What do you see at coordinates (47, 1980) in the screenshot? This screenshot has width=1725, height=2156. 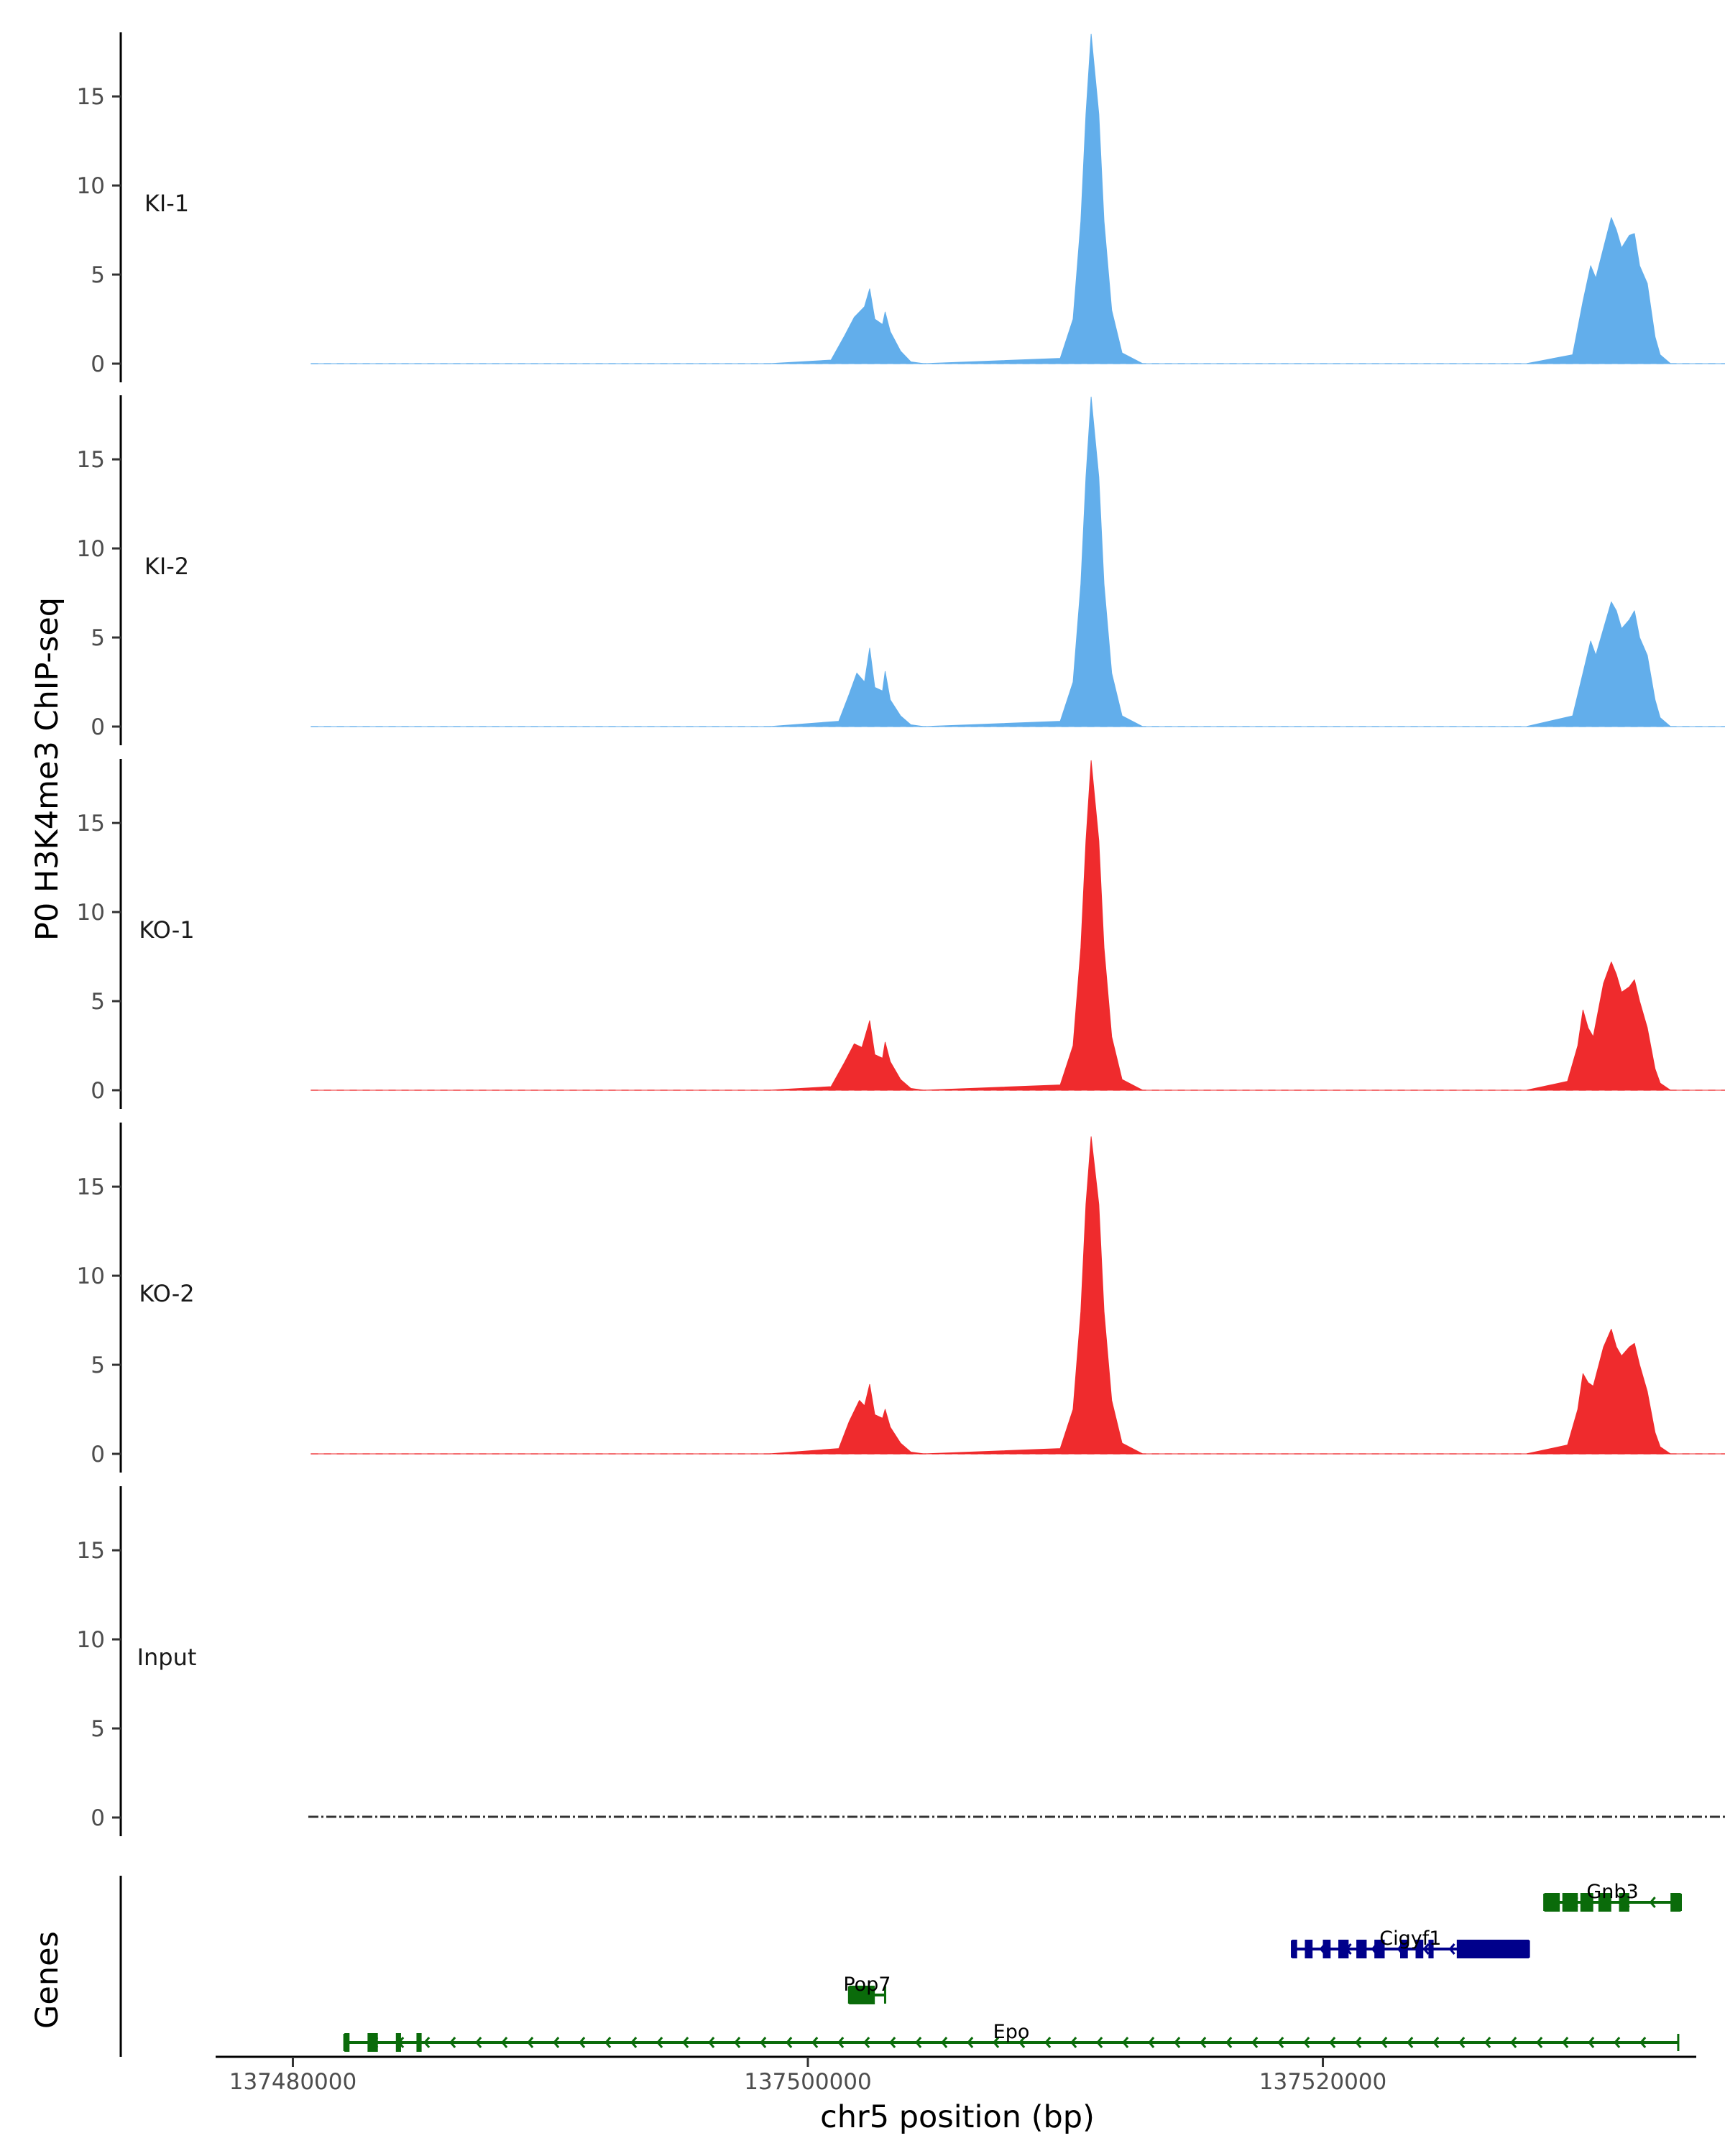 I see `genes-axis-title: Genes` at bounding box center [47, 1980].